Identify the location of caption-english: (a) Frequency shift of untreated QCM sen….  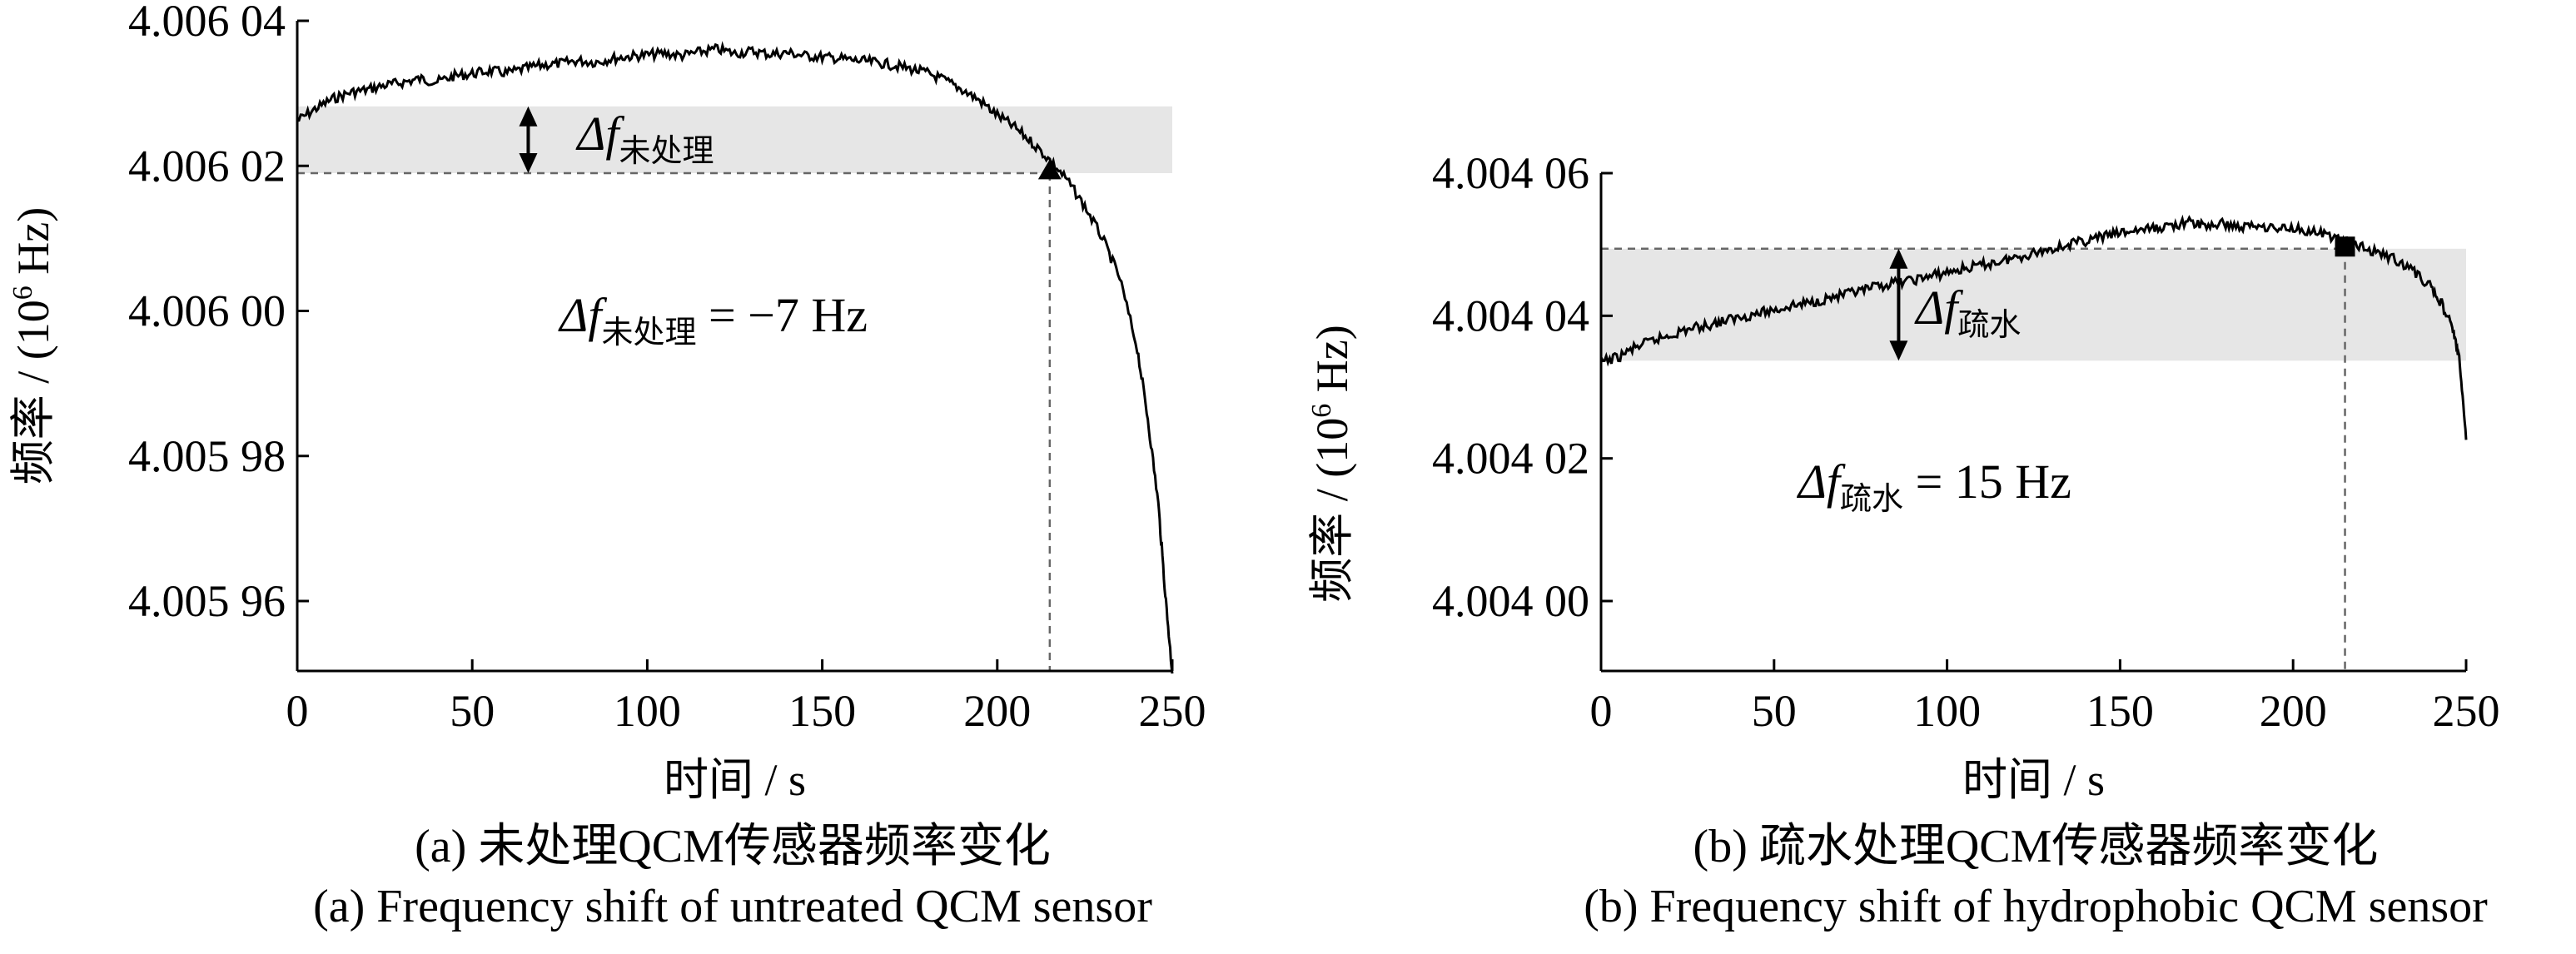
(732, 906).